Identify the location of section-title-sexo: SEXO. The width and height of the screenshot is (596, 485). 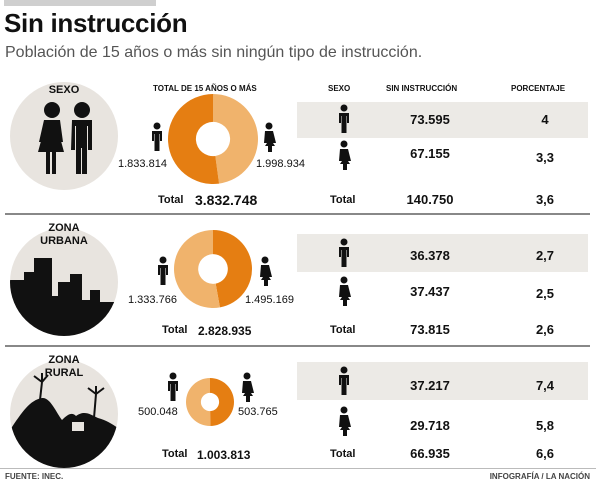
(64, 90).